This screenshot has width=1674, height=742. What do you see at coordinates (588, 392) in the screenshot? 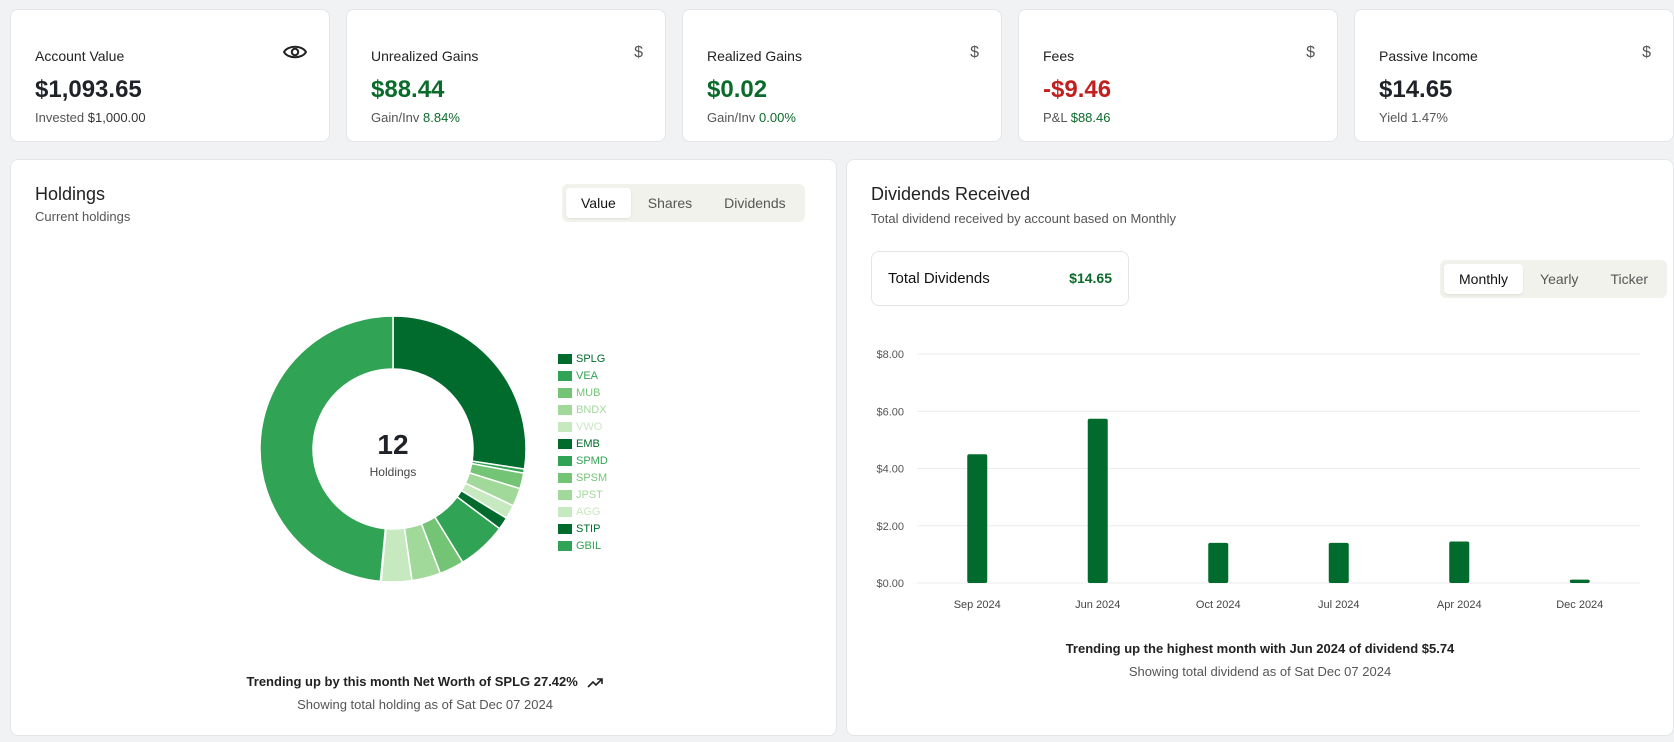
I see `legend-label: MUB` at bounding box center [588, 392].